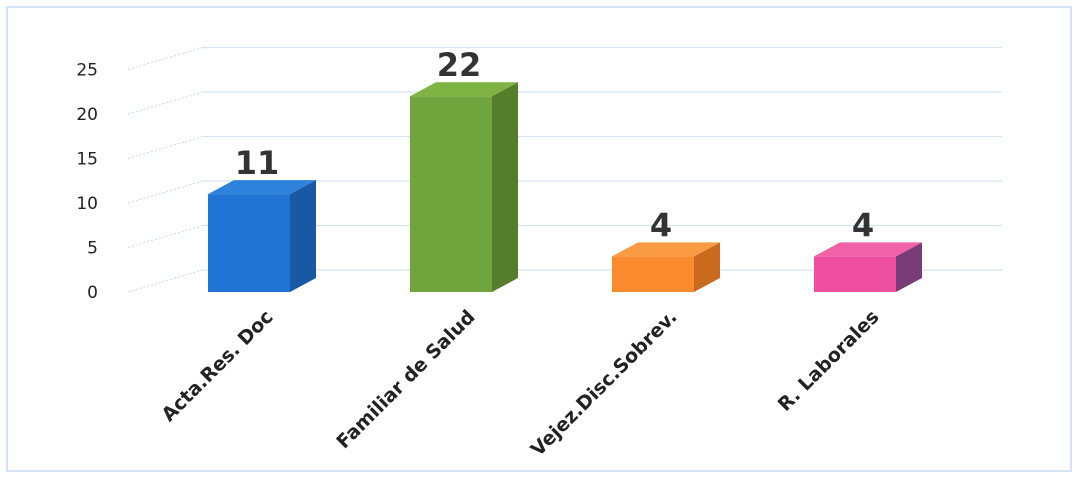 This screenshot has height=478, width=1080. I want to click on data-label: 11, so click(257, 163).